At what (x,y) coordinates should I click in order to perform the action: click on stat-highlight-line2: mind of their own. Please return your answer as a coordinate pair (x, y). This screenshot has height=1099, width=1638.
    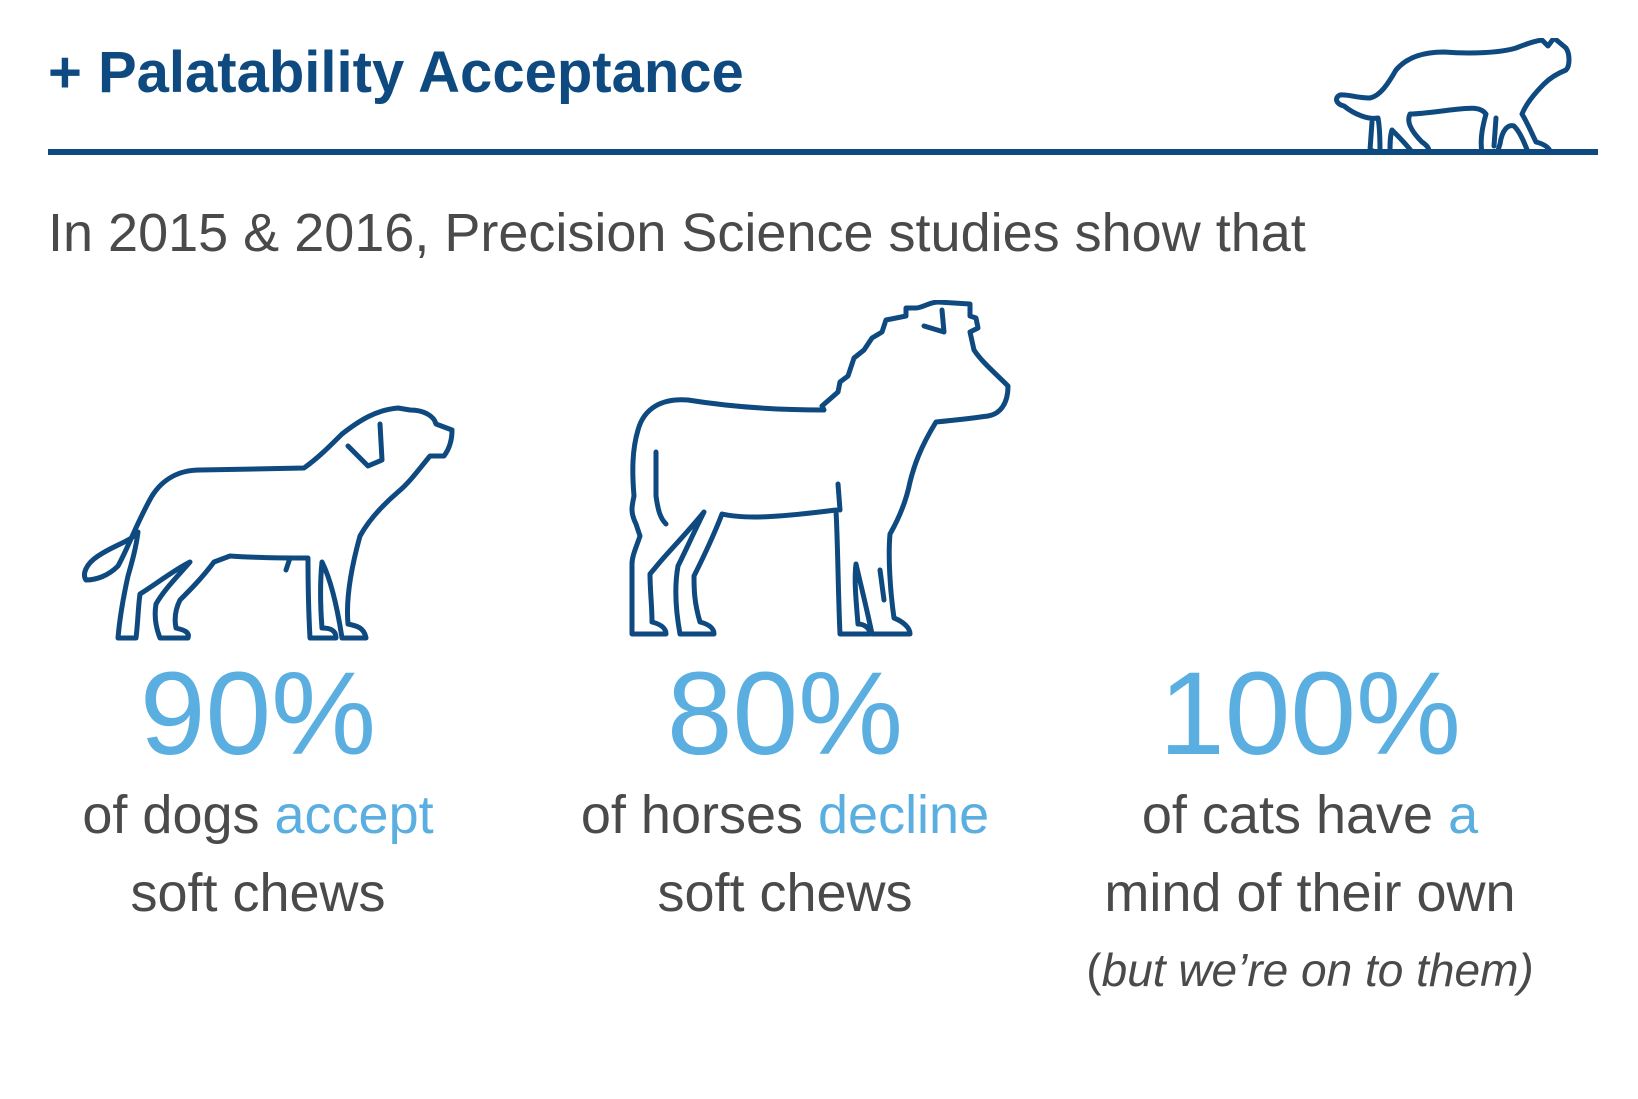
    Looking at the image, I should click on (1310, 893).